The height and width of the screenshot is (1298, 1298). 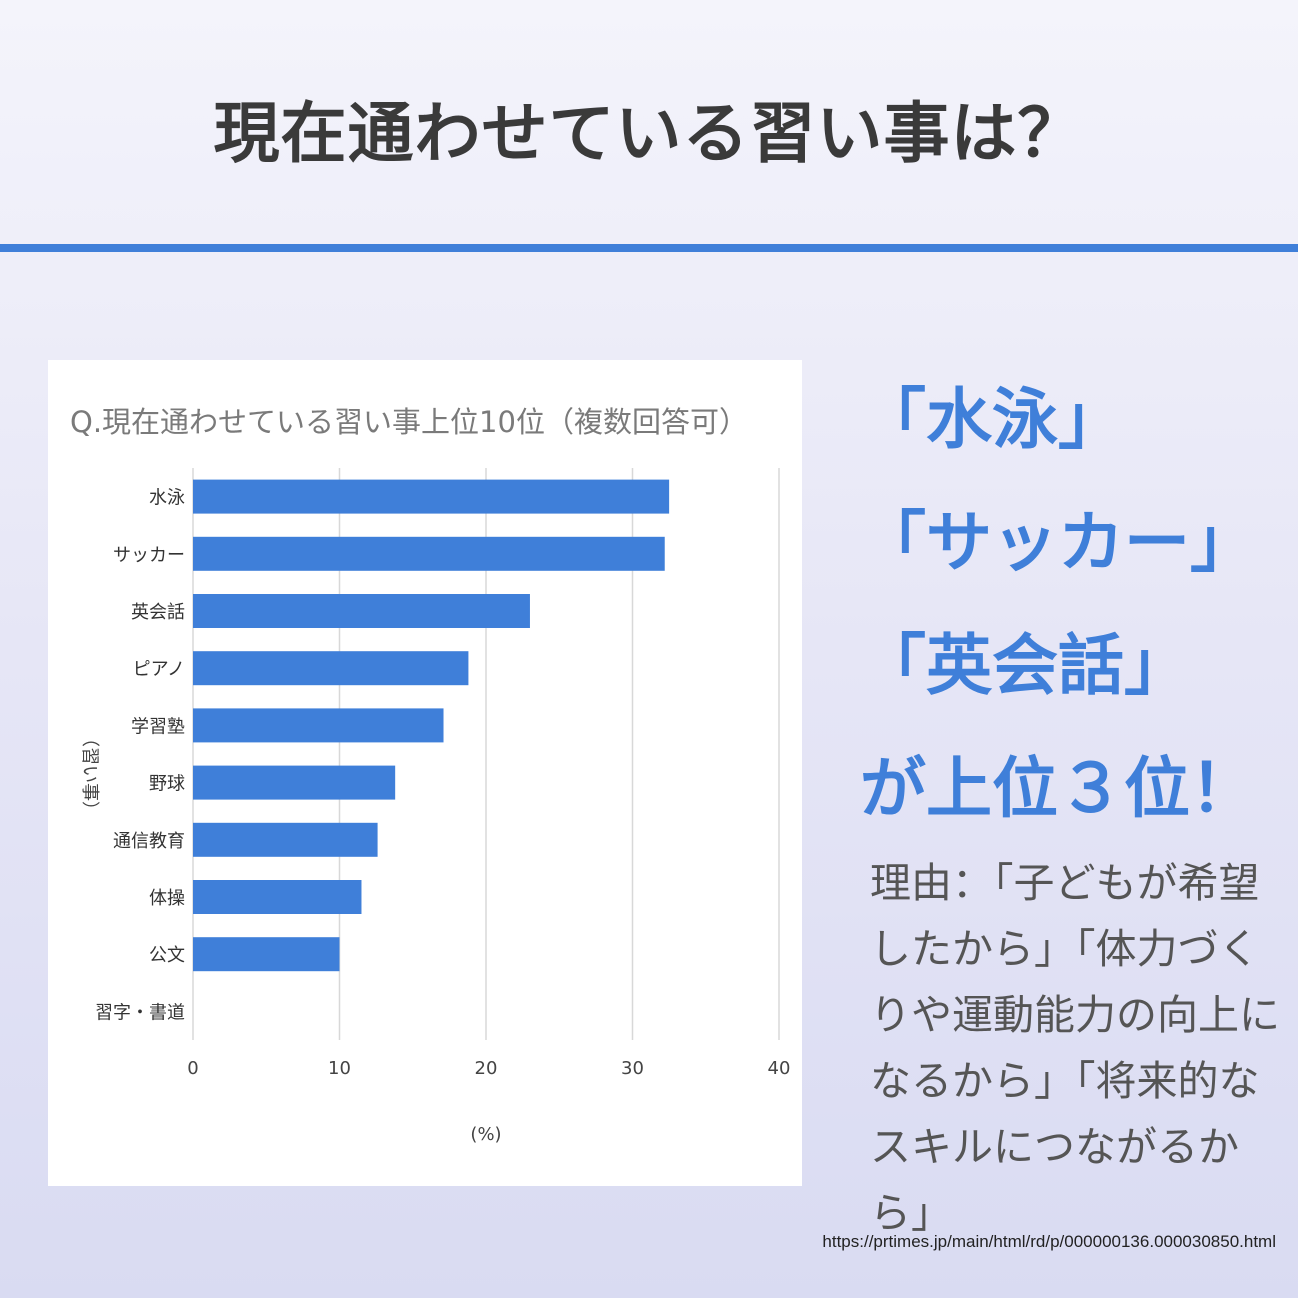 What do you see at coordinates (149, 555) in the screenshot?
I see `category-label: サッカー` at bounding box center [149, 555].